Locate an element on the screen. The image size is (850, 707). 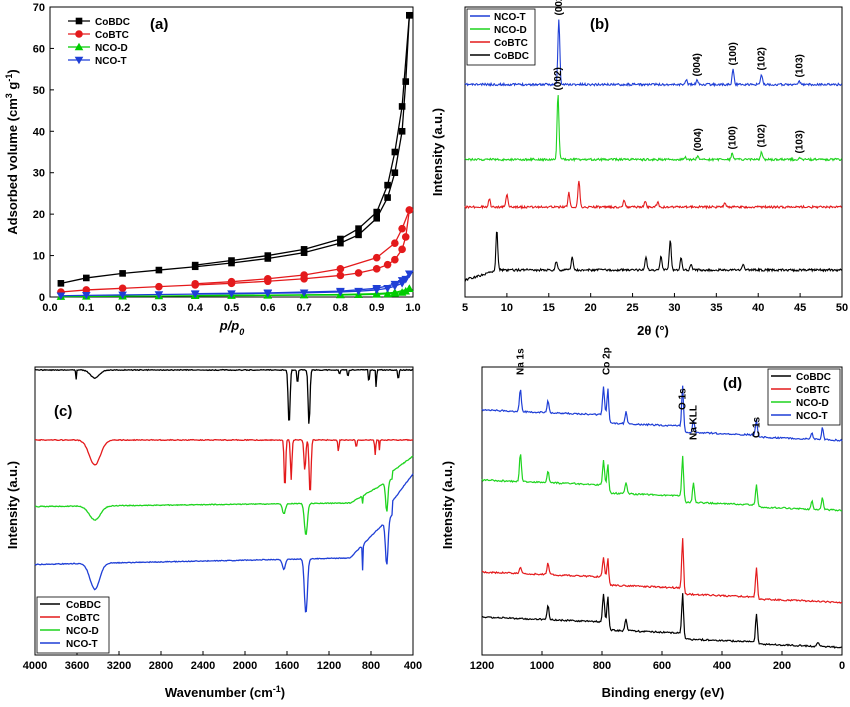
x-tick-label: 4000 is located at coordinates (35, 666).